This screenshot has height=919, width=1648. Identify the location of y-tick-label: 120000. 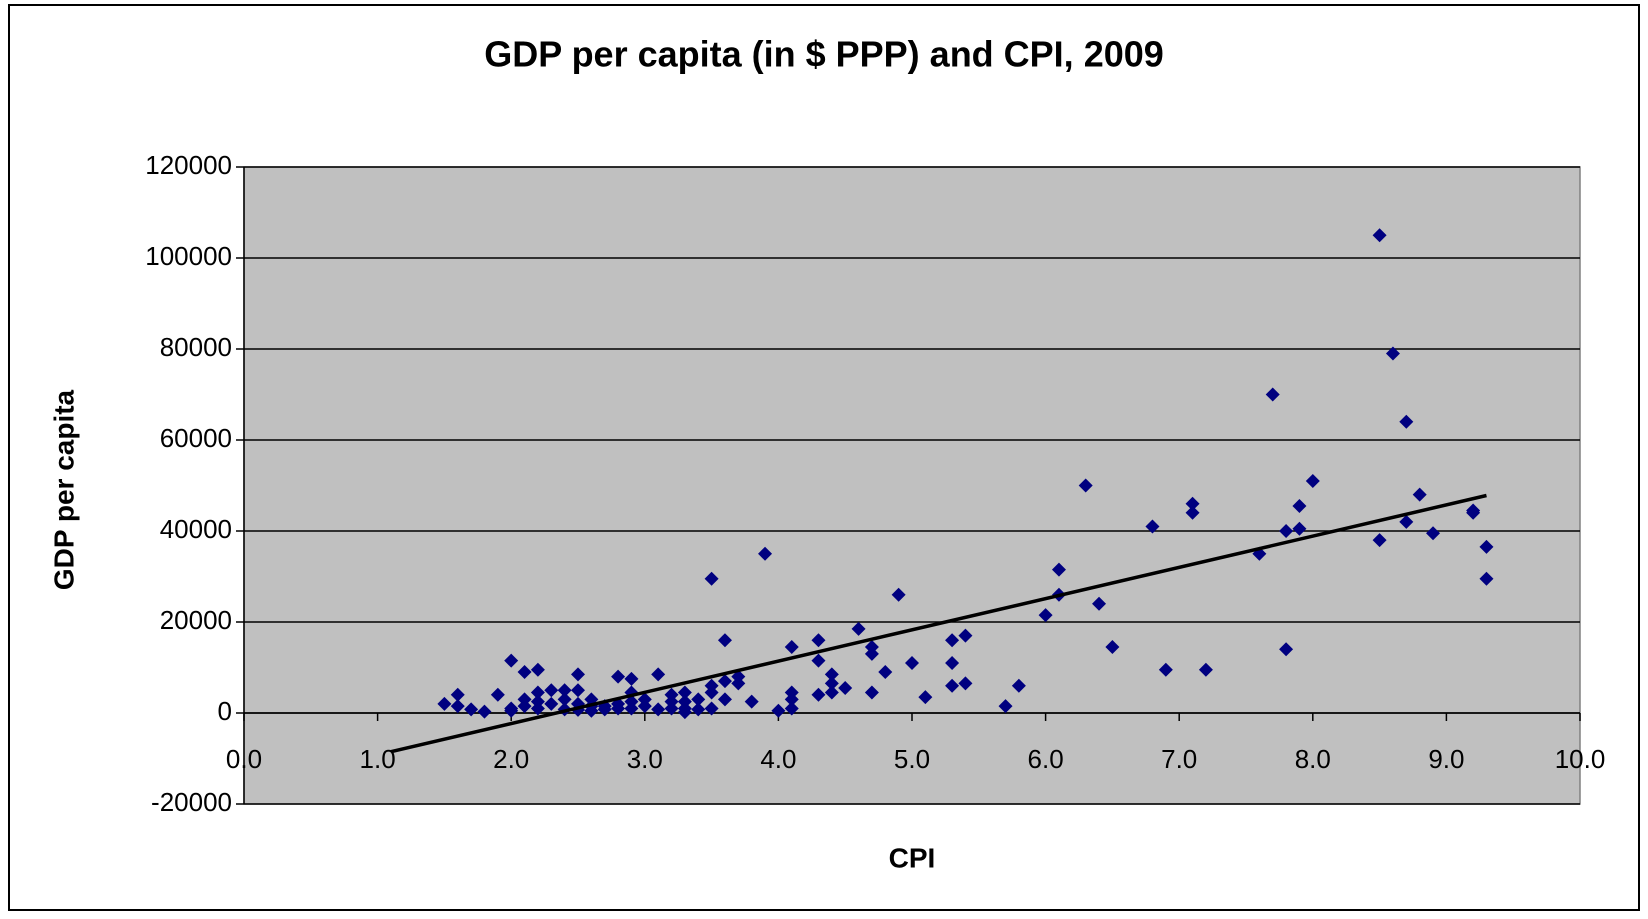
(188, 165).